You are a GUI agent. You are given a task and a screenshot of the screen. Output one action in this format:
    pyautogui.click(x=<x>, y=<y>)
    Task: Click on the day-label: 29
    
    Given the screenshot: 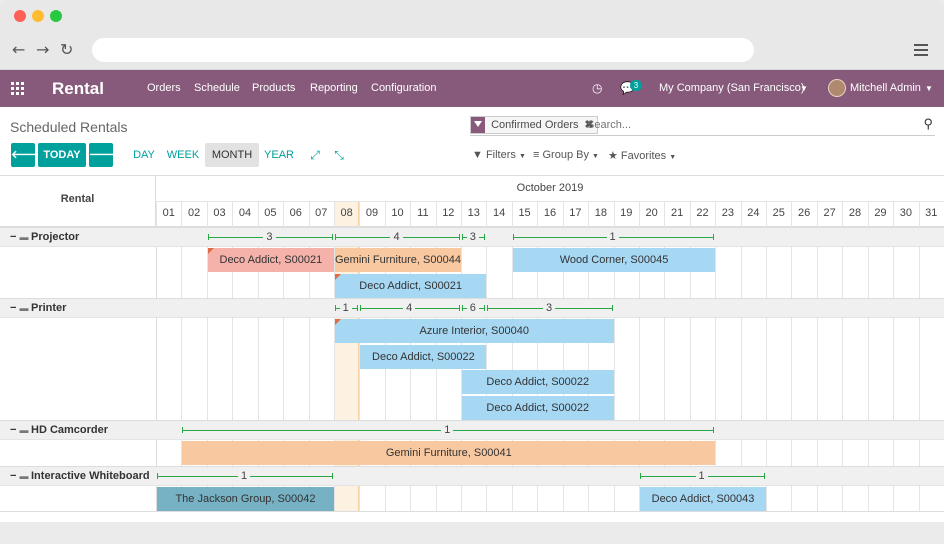 What is the action you would take?
    pyautogui.click(x=880, y=213)
    